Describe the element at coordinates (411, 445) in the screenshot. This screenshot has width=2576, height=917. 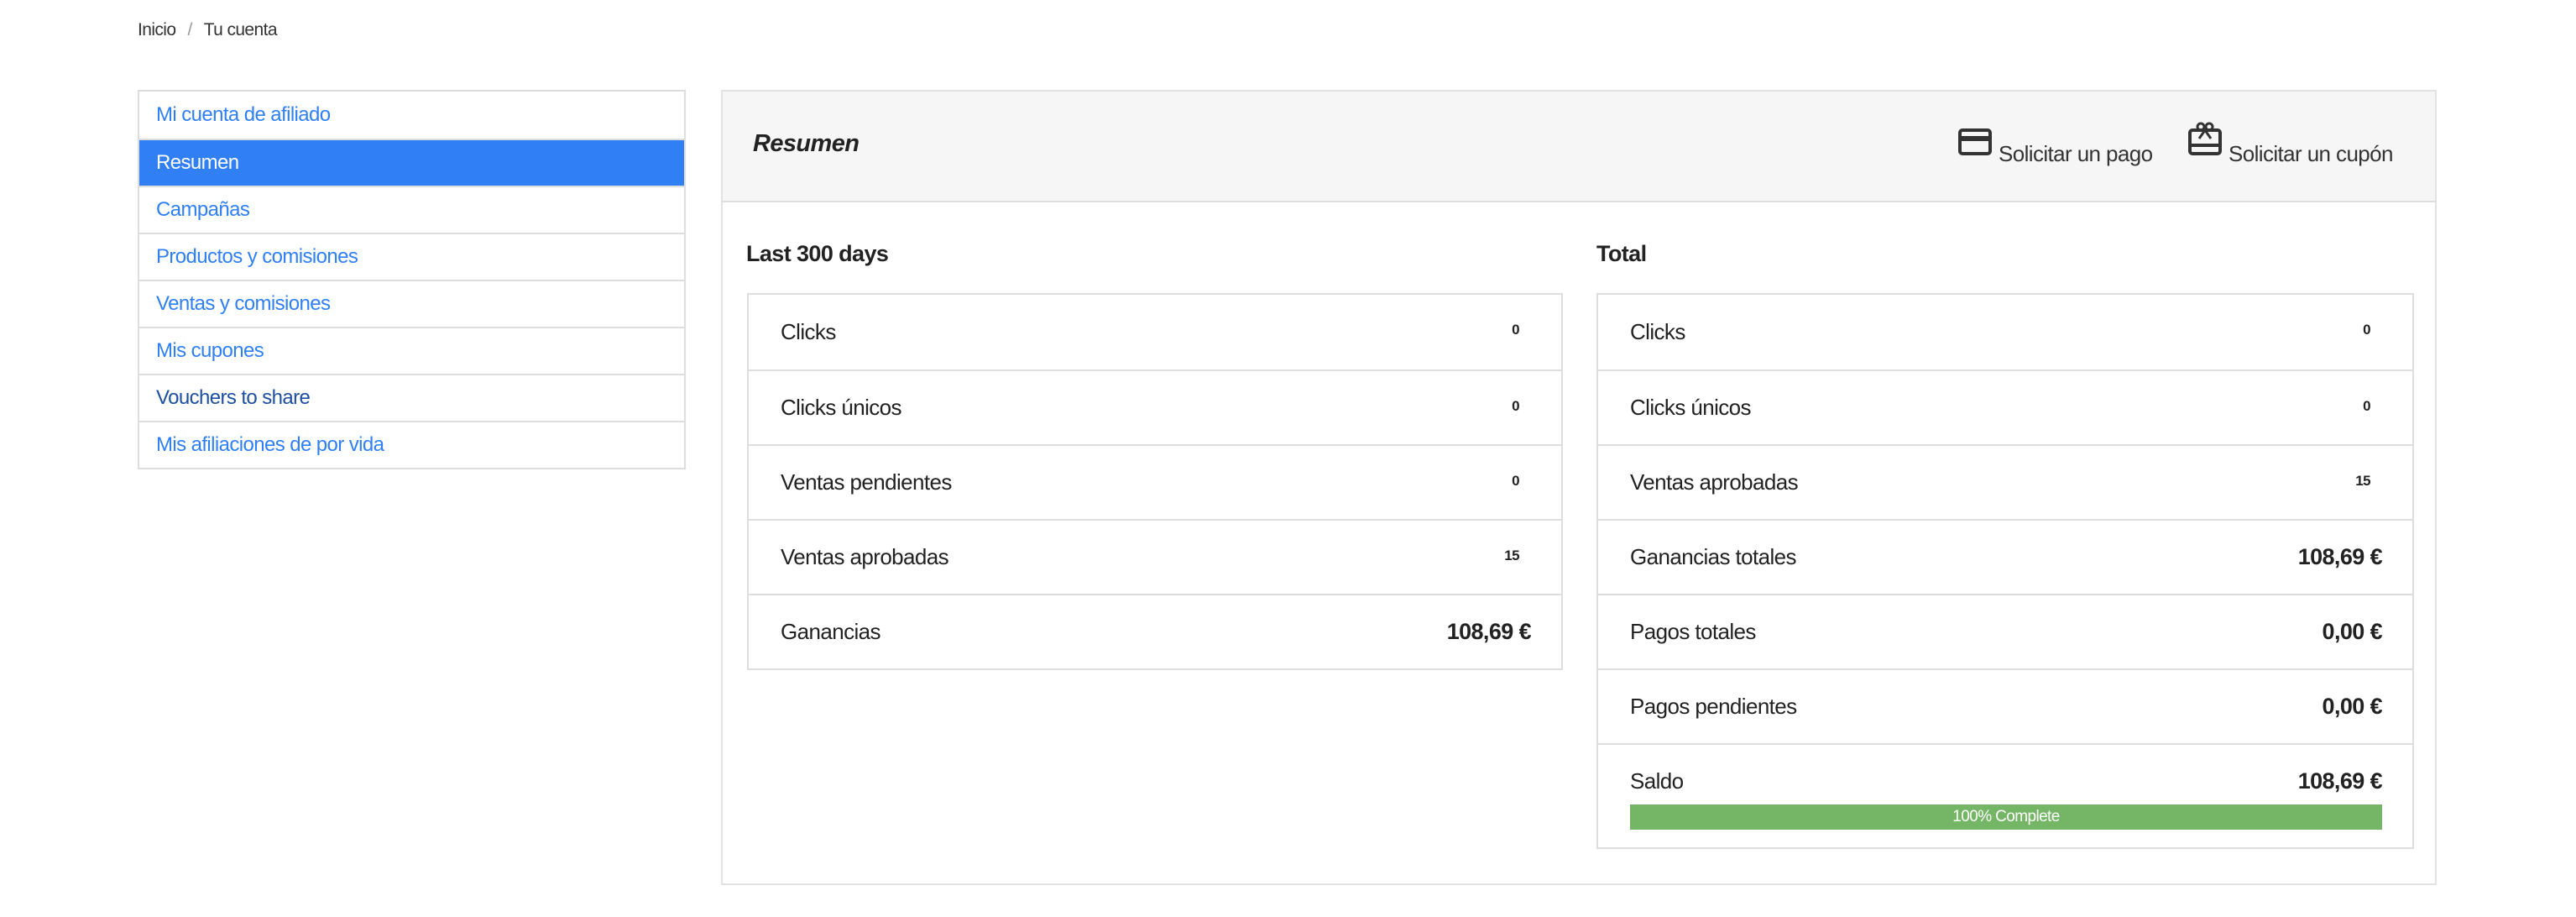
I see `sidebar-item-afiliaciones: Mis afiliaciones de por vida` at that location.